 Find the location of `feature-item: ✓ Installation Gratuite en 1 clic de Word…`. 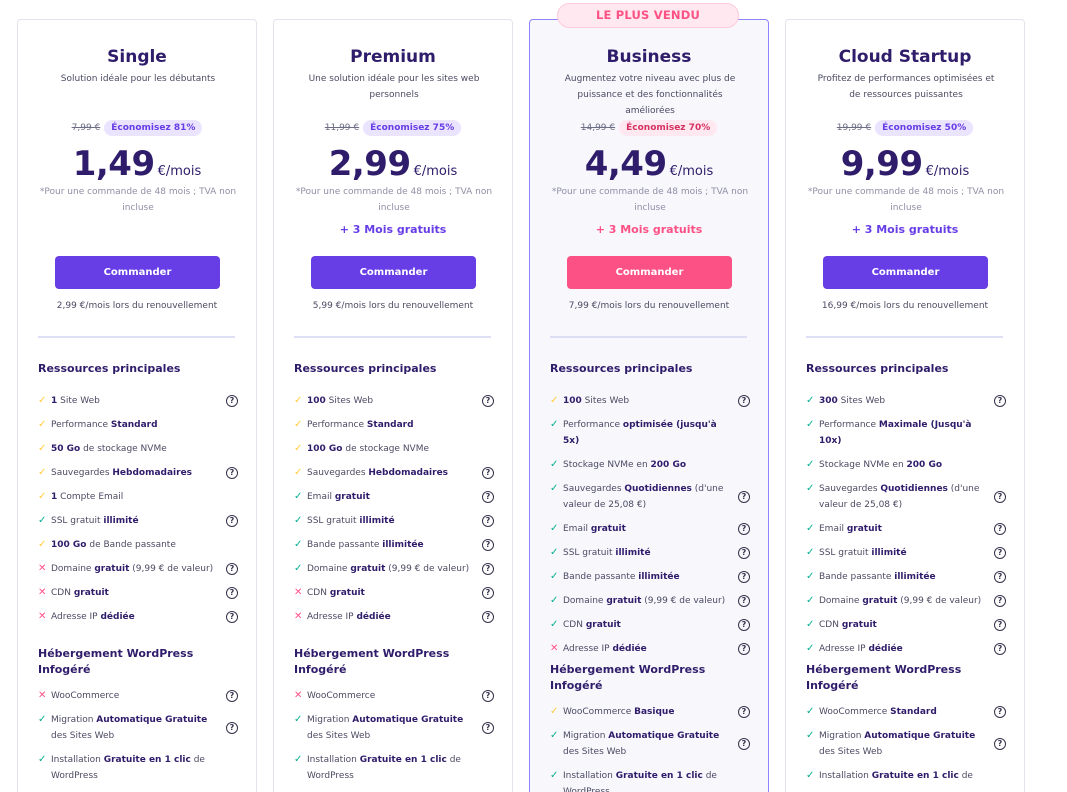

feature-item: ✓ Installation Gratuite en 1 clic de Word… is located at coordinates (138, 768).